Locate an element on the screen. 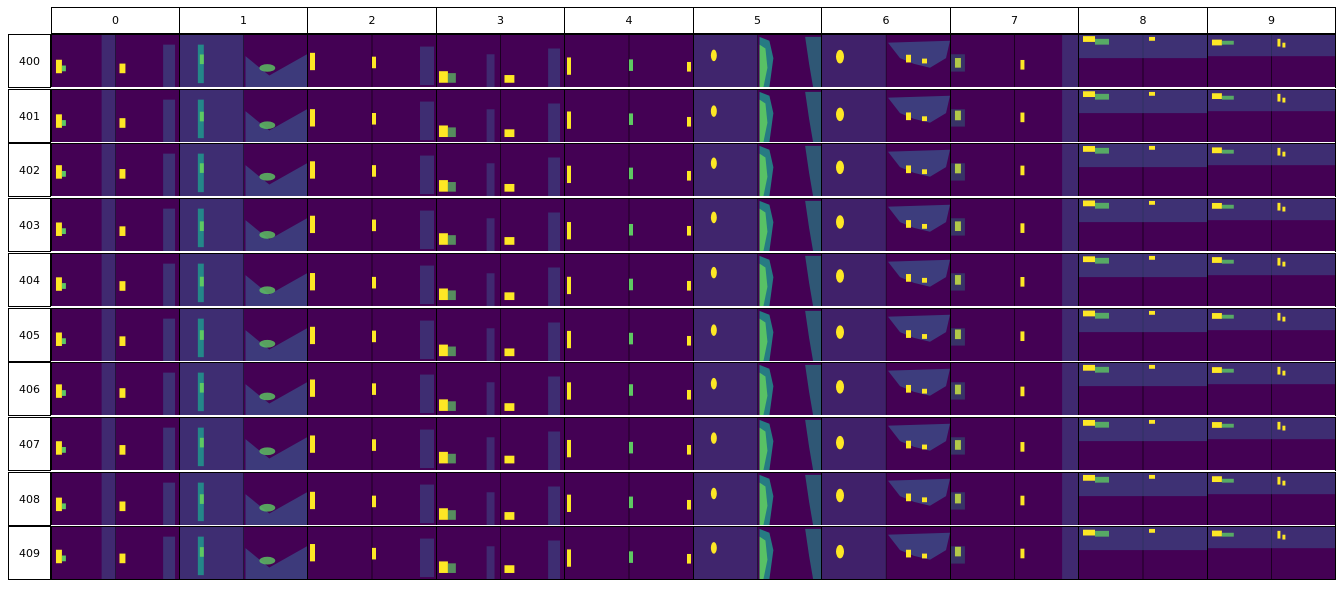 Image resolution: width=1342 pixels, height=592 pixels. image-cell-r406-c3 is located at coordinates (500, 389).